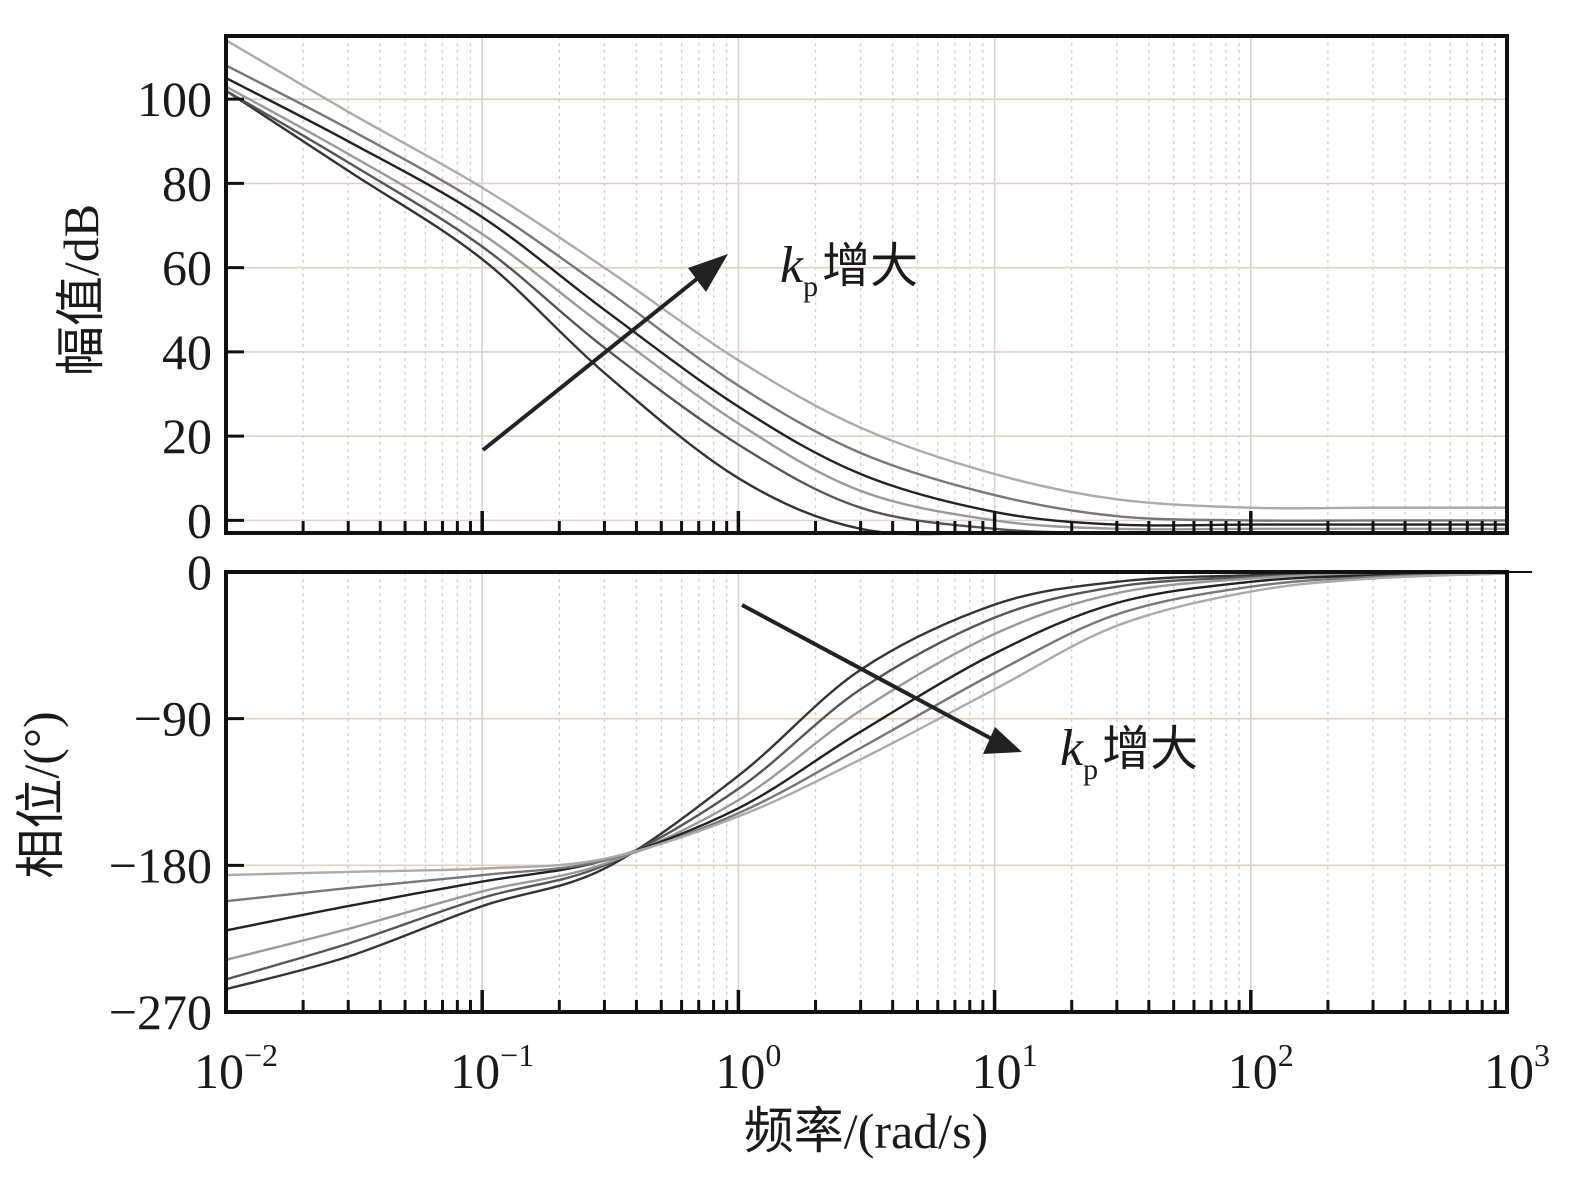 Image resolution: width=1575 pixels, height=1179 pixels. Describe the element at coordinates (849, 270) in the screenshot. I see `magnitude-kp-annotation: kp增大` at that location.